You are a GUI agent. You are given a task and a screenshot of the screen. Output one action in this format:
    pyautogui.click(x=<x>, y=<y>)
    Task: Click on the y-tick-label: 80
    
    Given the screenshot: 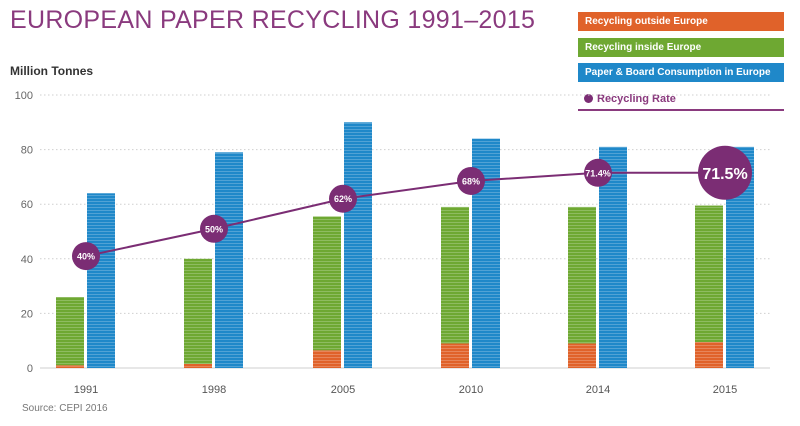 What is the action you would take?
    pyautogui.click(x=27, y=151)
    